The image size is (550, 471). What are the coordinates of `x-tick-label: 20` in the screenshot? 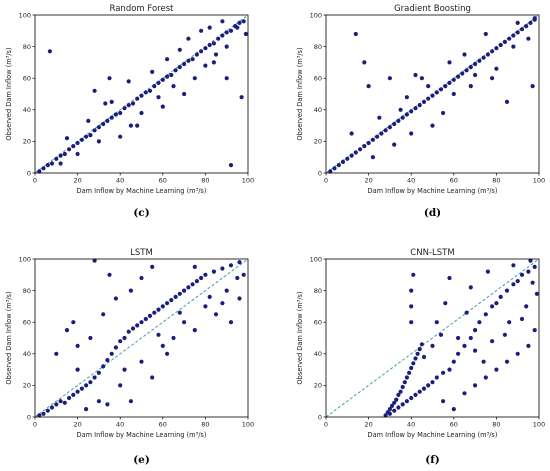 It's located at (77, 425).